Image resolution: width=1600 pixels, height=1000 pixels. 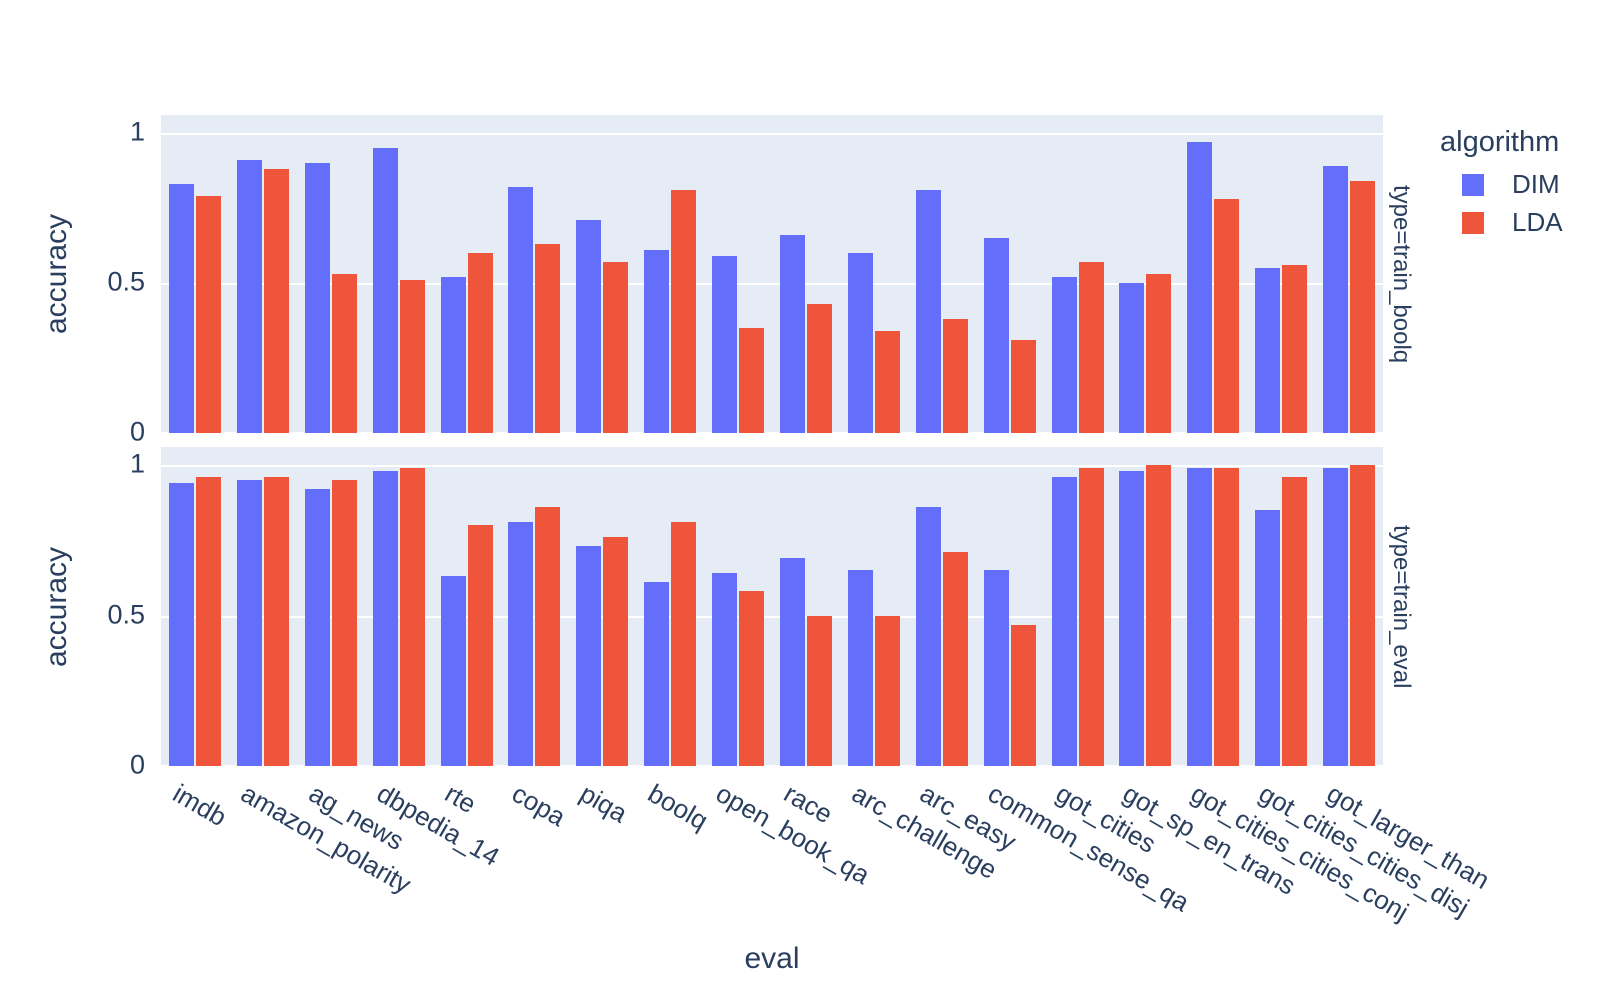 What do you see at coordinates (1473, 184) in the screenshot?
I see `dim-color-swatch-icon` at bounding box center [1473, 184].